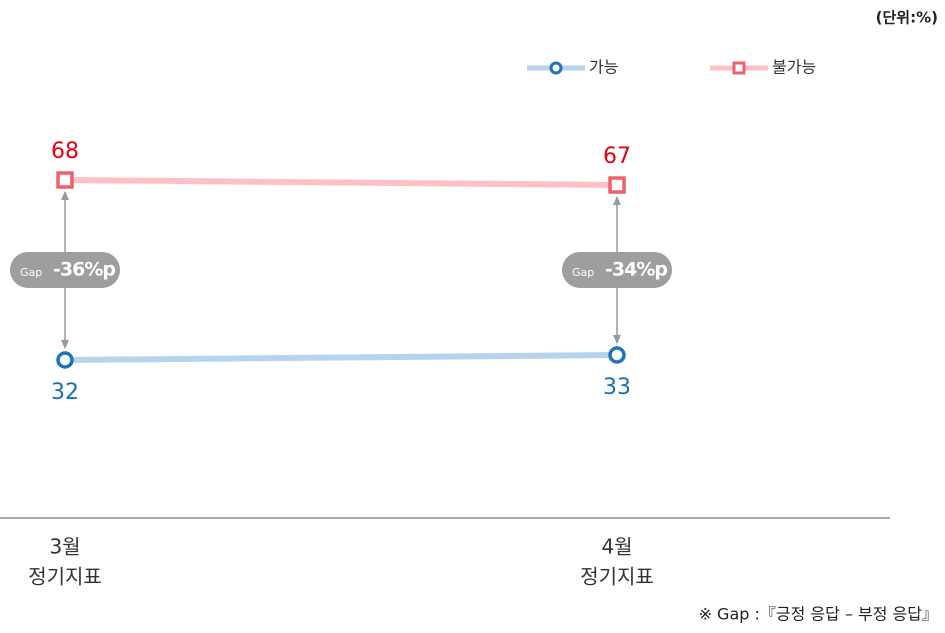 This screenshot has width=945, height=633. I want to click on legend-label: 가능, so click(603, 67).